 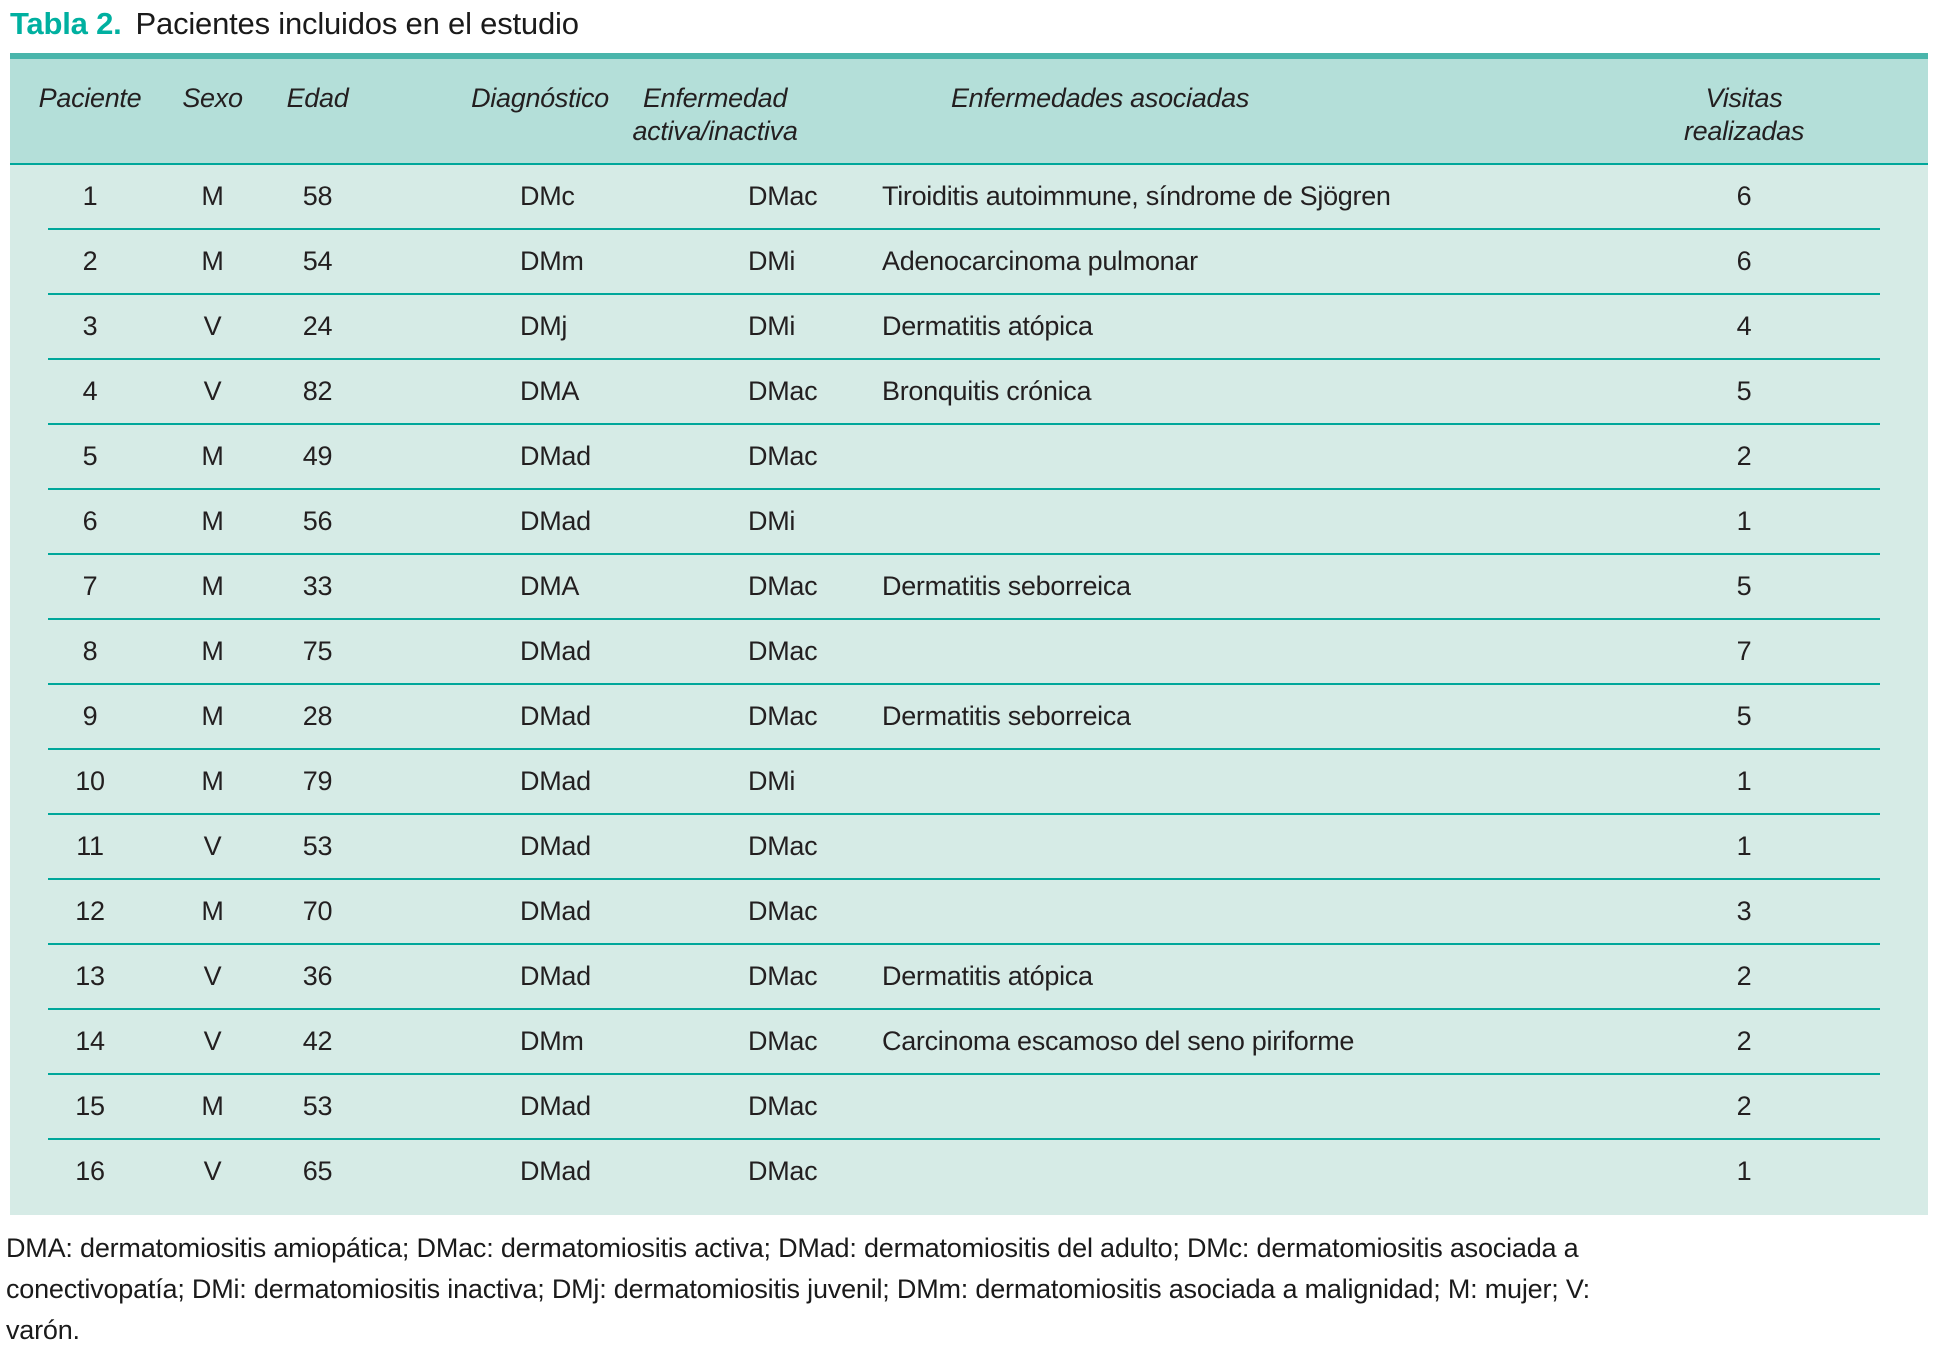 What do you see at coordinates (90, 261) in the screenshot?
I see `cell-paciente: 2` at bounding box center [90, 261].